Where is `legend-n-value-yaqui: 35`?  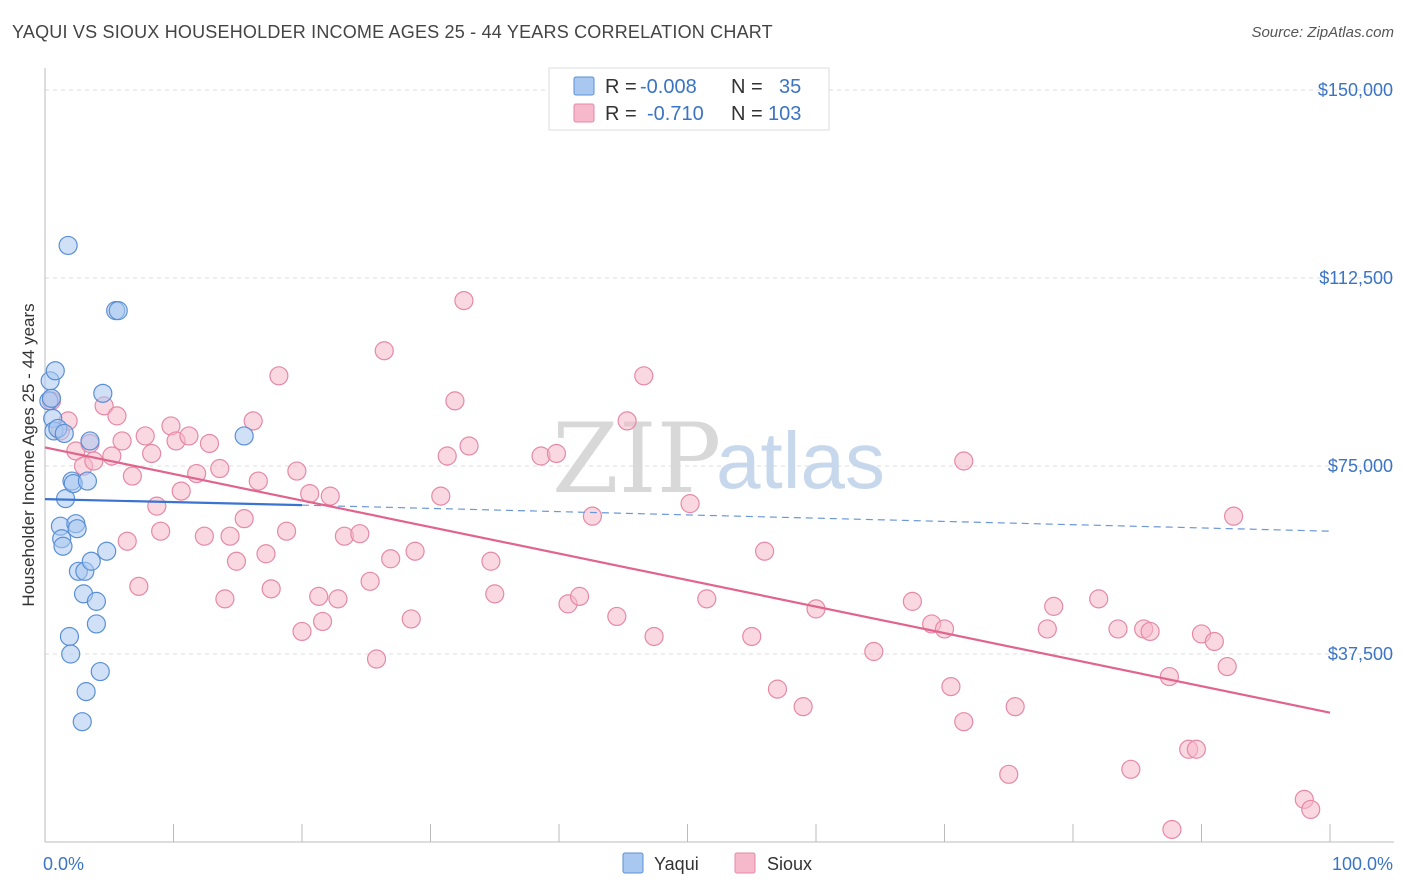 legend-n-value-yaqui: 35 is located at coordinates (790, 87).